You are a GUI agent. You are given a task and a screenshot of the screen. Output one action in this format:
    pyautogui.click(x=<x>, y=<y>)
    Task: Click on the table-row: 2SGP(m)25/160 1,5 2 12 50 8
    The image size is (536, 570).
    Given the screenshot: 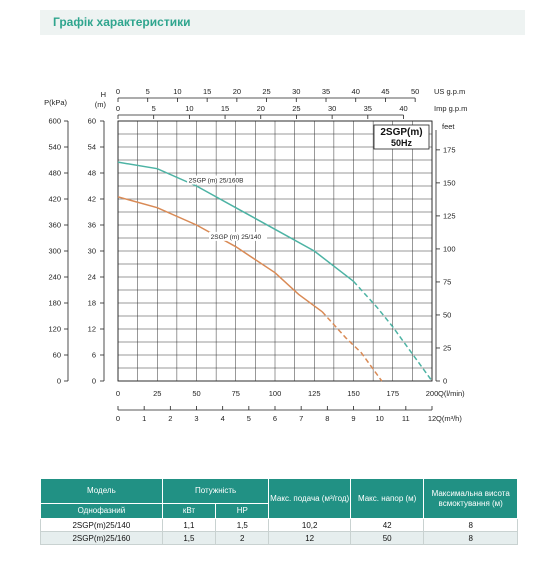 What is the action you would take?
    pyautogui.click(x=279, y=538)
    